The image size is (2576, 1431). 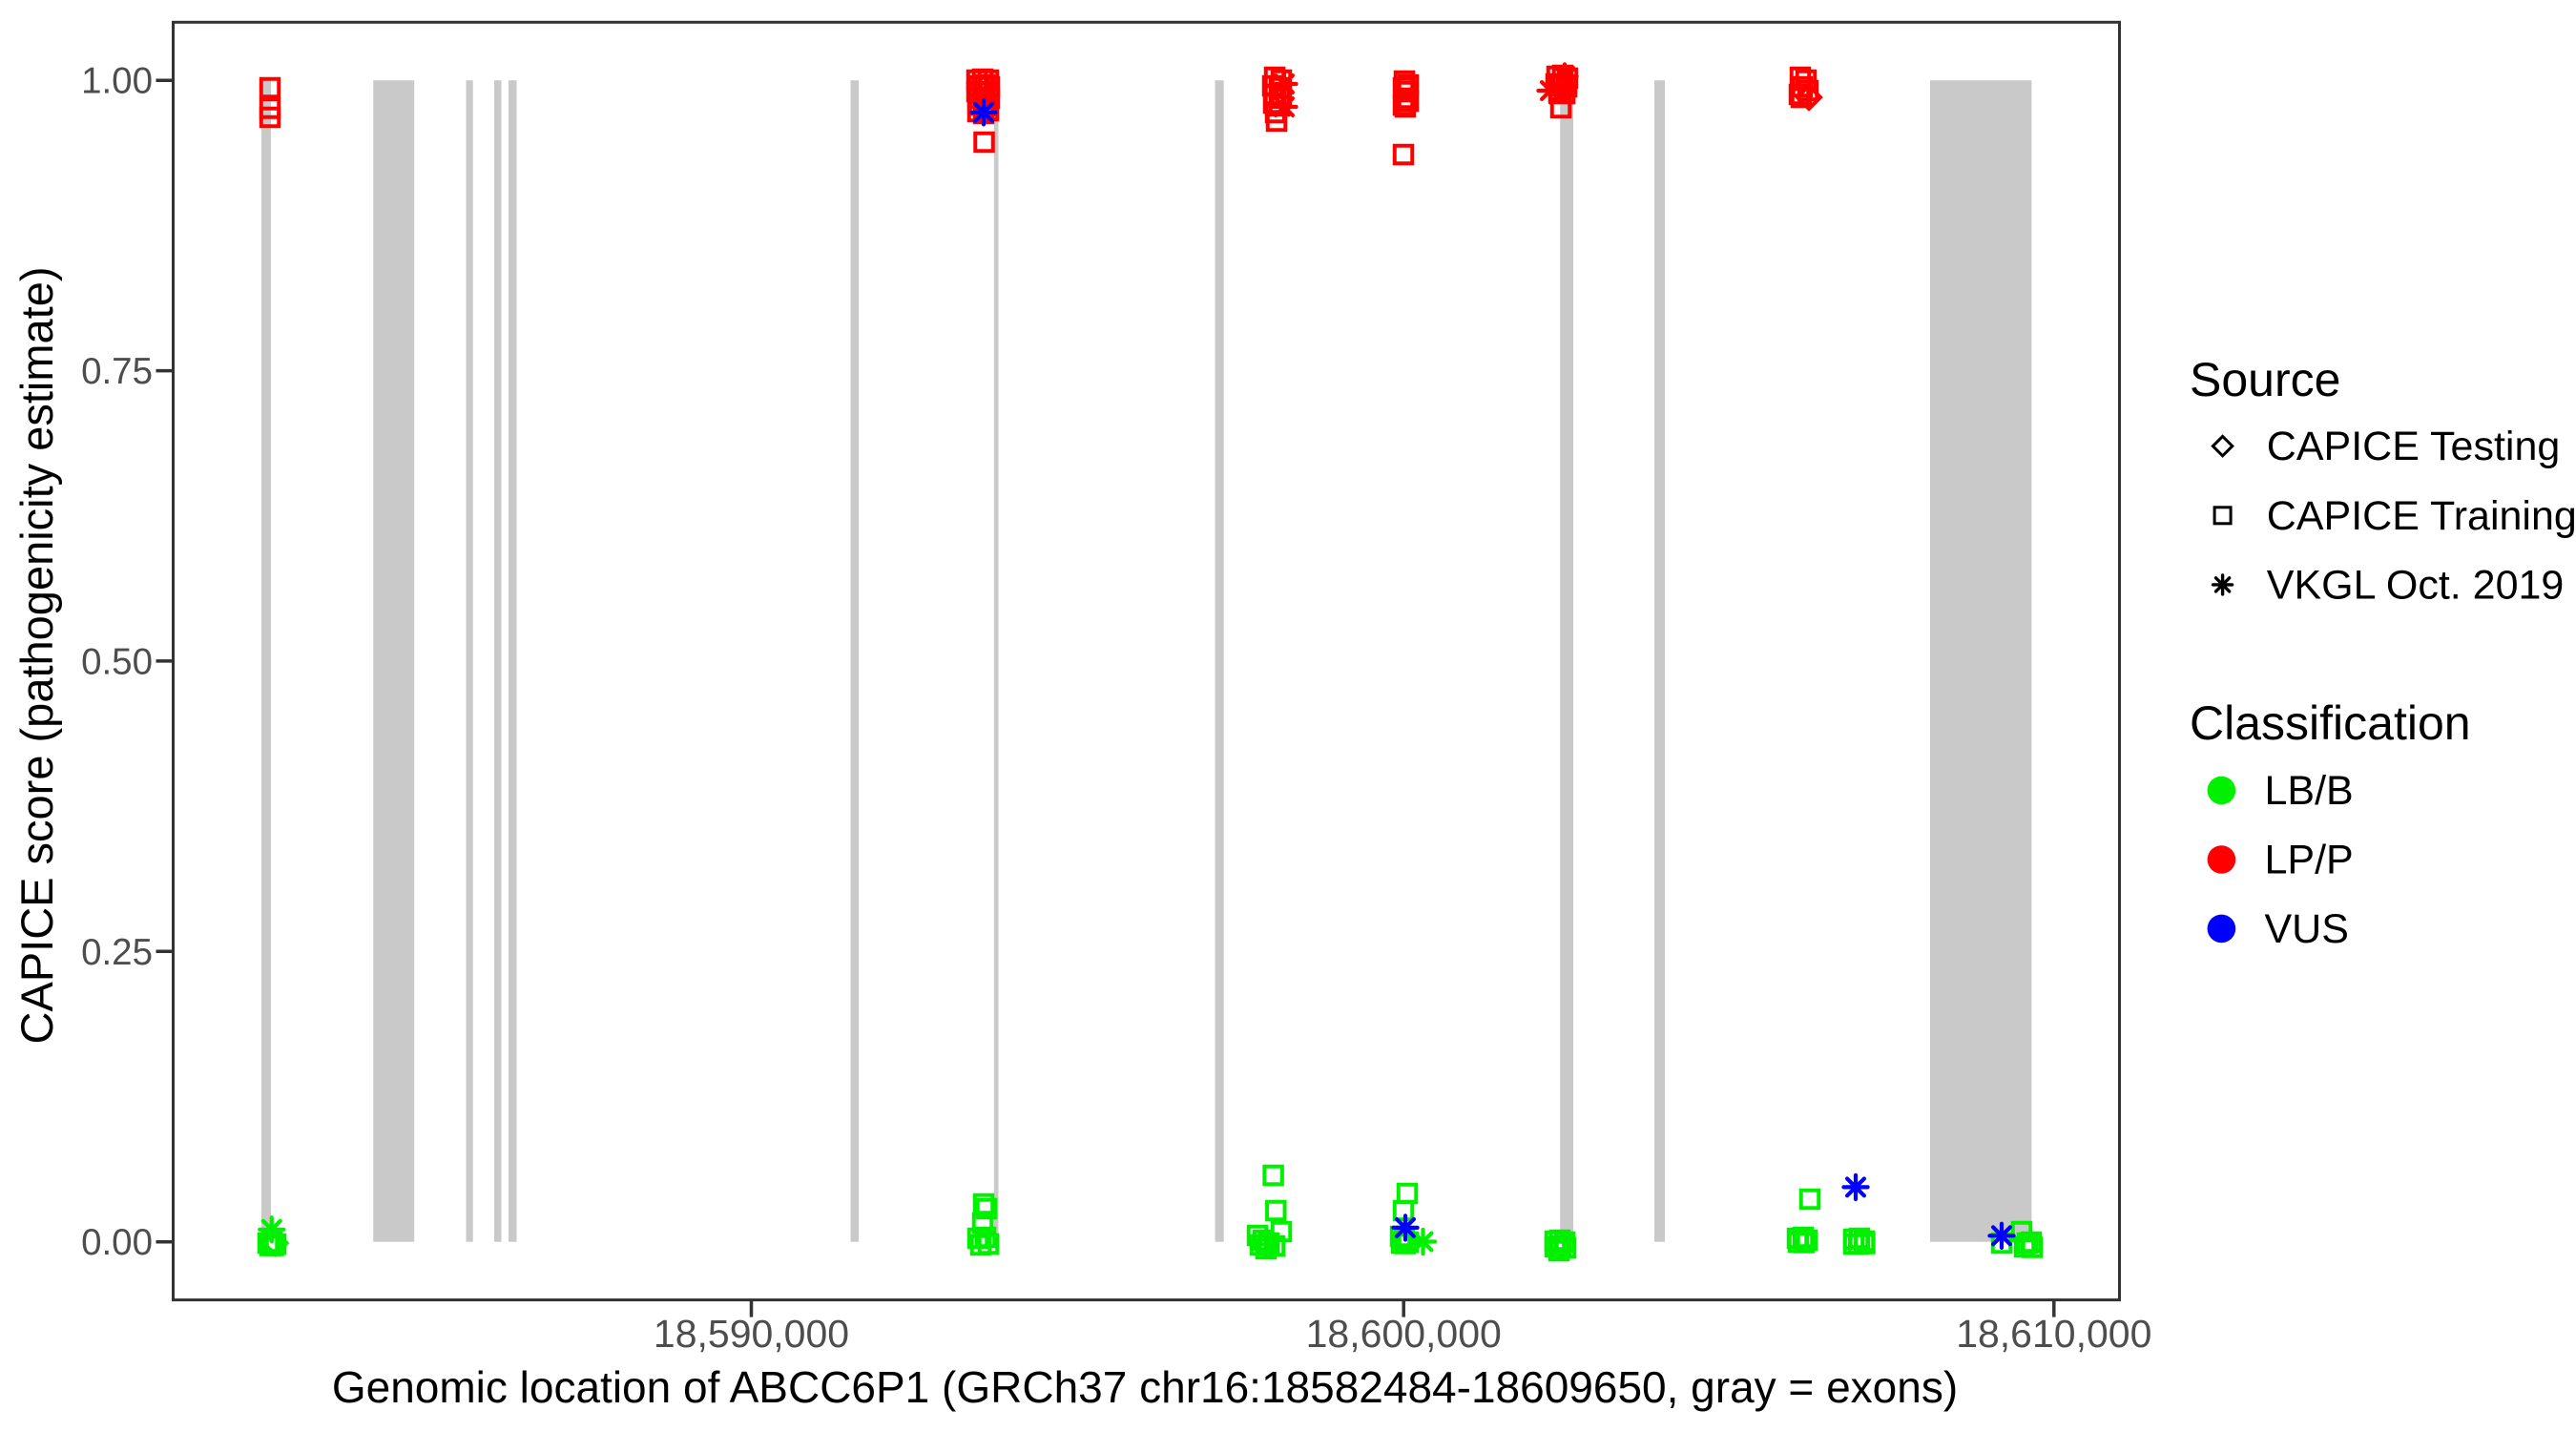 I want to click on svg-text: 0.75, so click(x=117, y=371).